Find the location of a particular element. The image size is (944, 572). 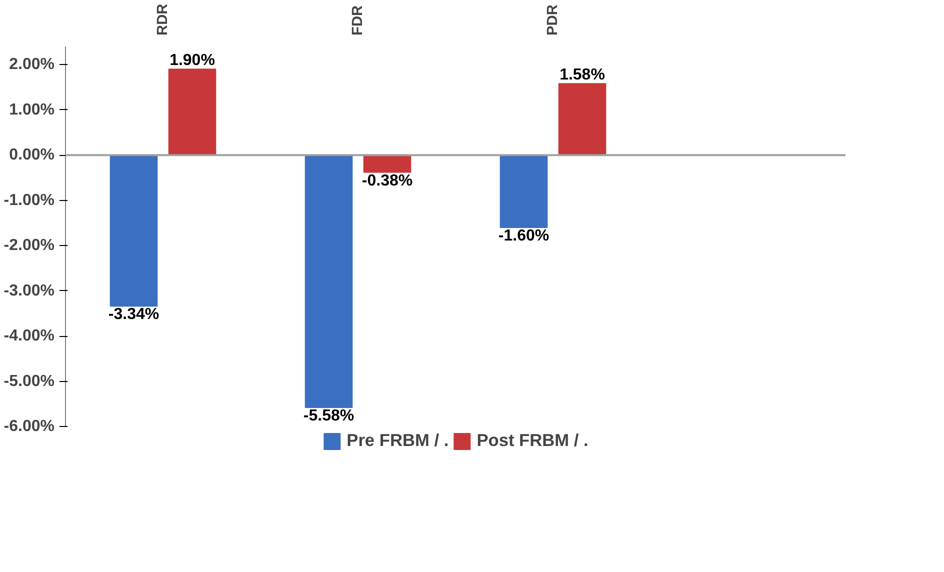

legend-label: Pre FRBM / . is located at coordinates (397, 440).